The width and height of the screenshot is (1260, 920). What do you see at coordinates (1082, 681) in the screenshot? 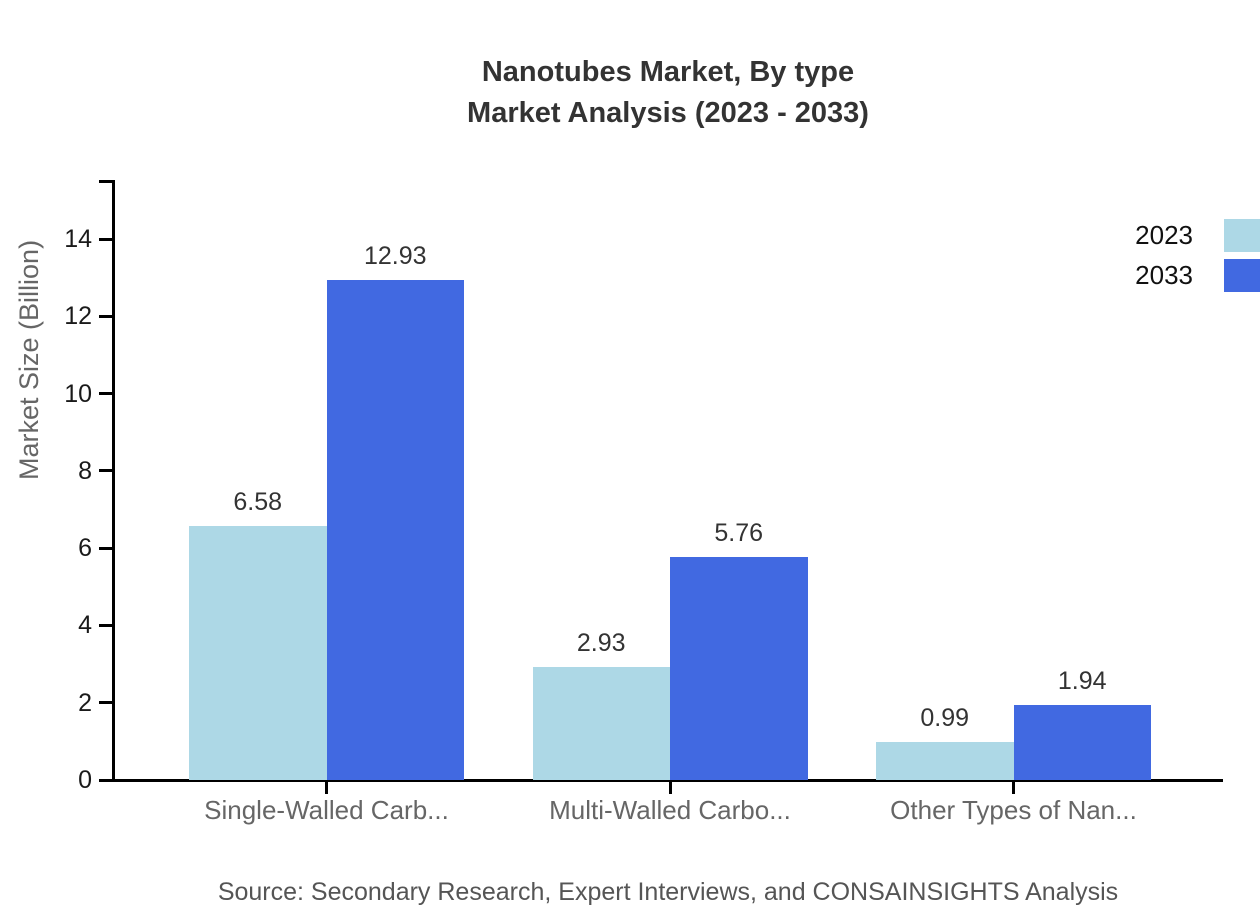
I see `bar-value-2033-2: 1.94` at bounding box center [1082, 681].